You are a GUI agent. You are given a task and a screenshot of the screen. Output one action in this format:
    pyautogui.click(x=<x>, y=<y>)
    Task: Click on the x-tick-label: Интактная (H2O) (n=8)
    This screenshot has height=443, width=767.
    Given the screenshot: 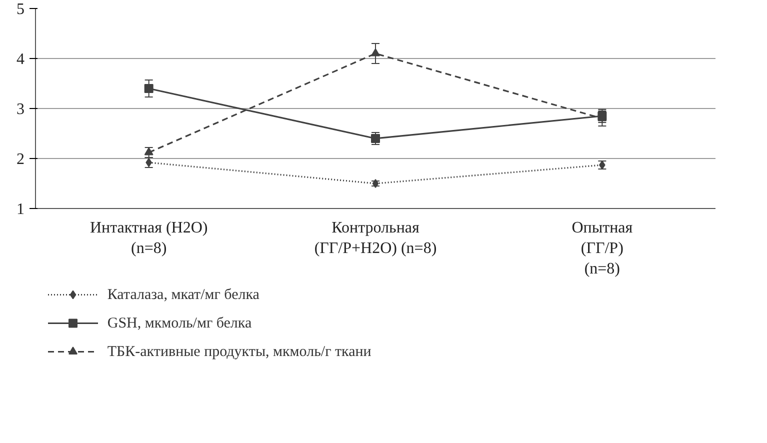 What is the action you would take?
    pyautogui.click(x=149, y=238)
    